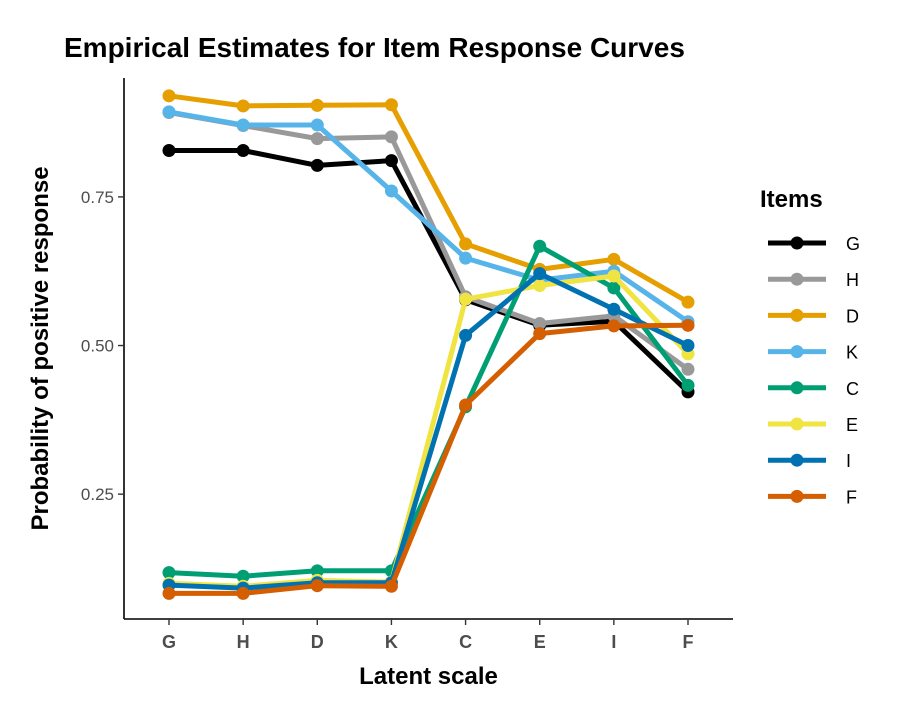 This screenshot has width=900, height=720. What do you see at coordinates (852, 425) in the screenshot?
I see `legend-label: E` at bounding box center [852, 425].